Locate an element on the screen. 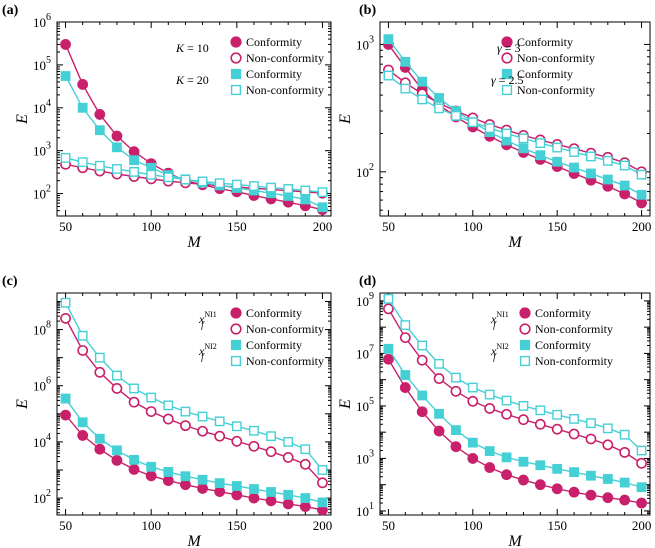 This screenshot has width=655, height=548. plot-frame is located at coordinates (515, 119).